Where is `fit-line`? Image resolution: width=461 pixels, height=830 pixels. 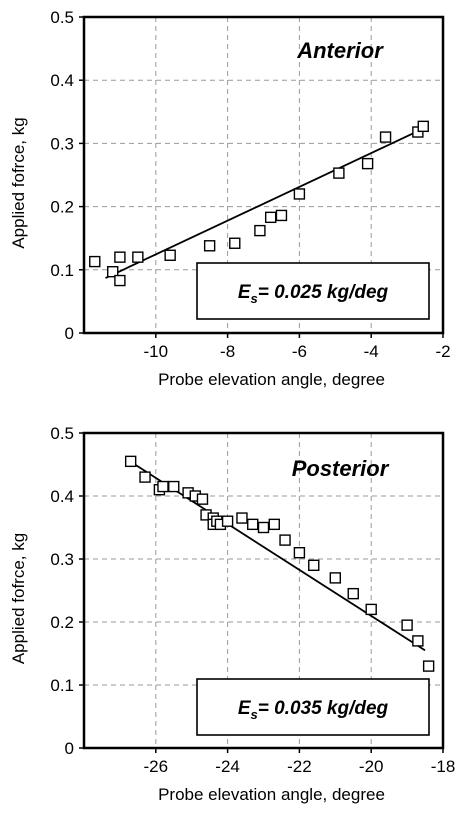
fit-line is located at coordinates (263, 203).